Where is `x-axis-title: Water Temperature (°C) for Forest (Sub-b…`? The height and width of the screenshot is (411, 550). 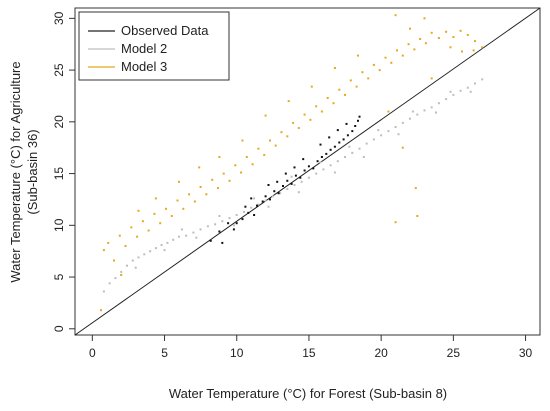
x-axis-title: Water Temperature (°C) for Forest (Sub-b… is located at coordinates (308, 393).